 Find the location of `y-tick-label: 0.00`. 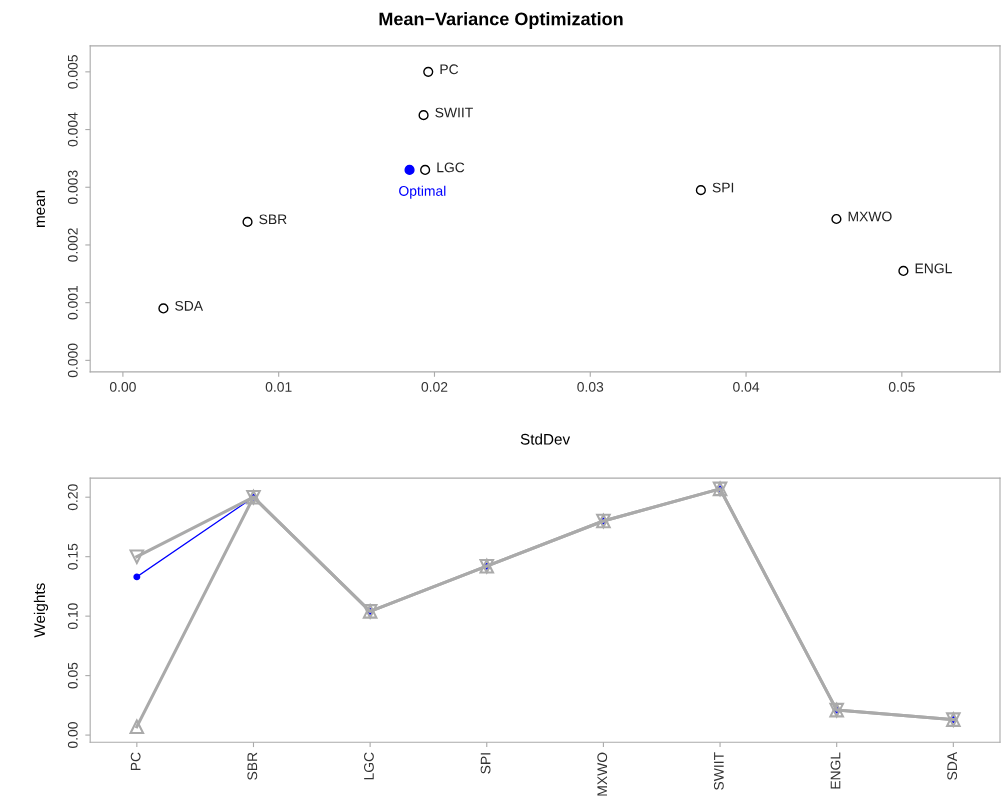

y-tick-label: 0.00 is located at coordinates (72, 735).